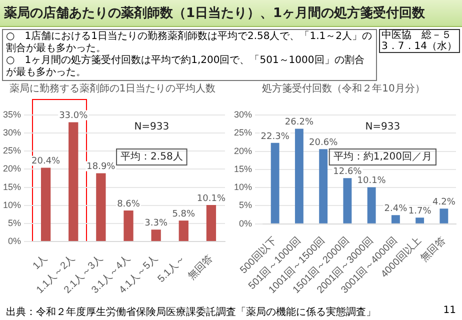 Image resolution: width=462 pixels, height=320 pixels. I want to click on annotation: 平均：約1,200回／月, so click(382, 156).